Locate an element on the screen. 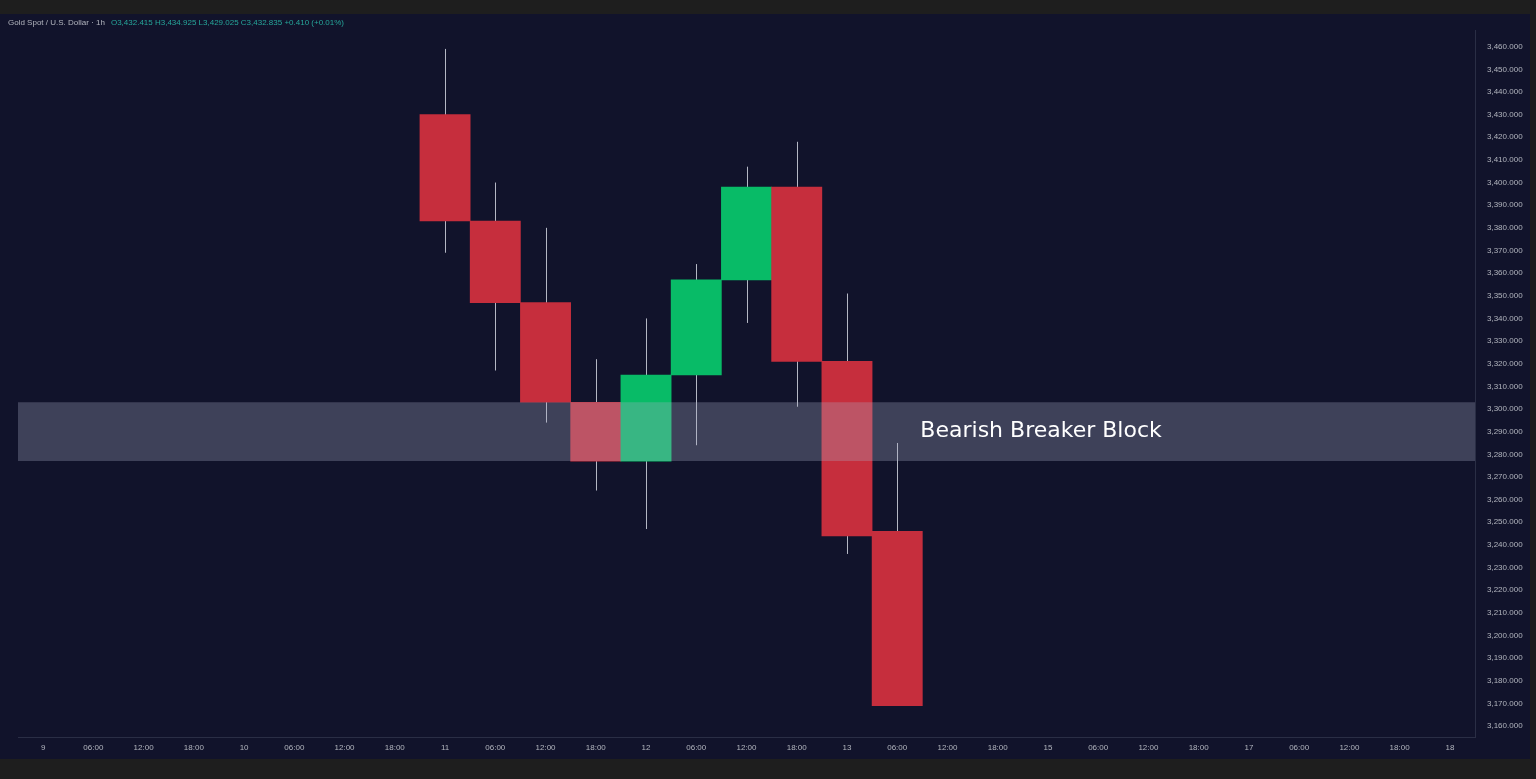 The height and width of the screenshot is (779, 1536). y-tick-label: 3,200.000 is located at coordinates (1505, 635).